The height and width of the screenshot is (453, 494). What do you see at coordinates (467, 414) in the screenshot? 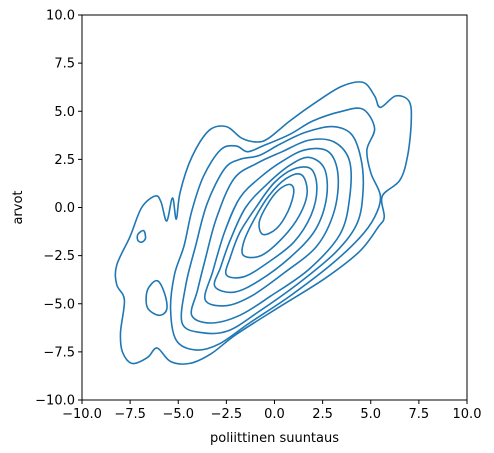
I see `x-tick-label: 10.0` at bounding box center [467, 414].